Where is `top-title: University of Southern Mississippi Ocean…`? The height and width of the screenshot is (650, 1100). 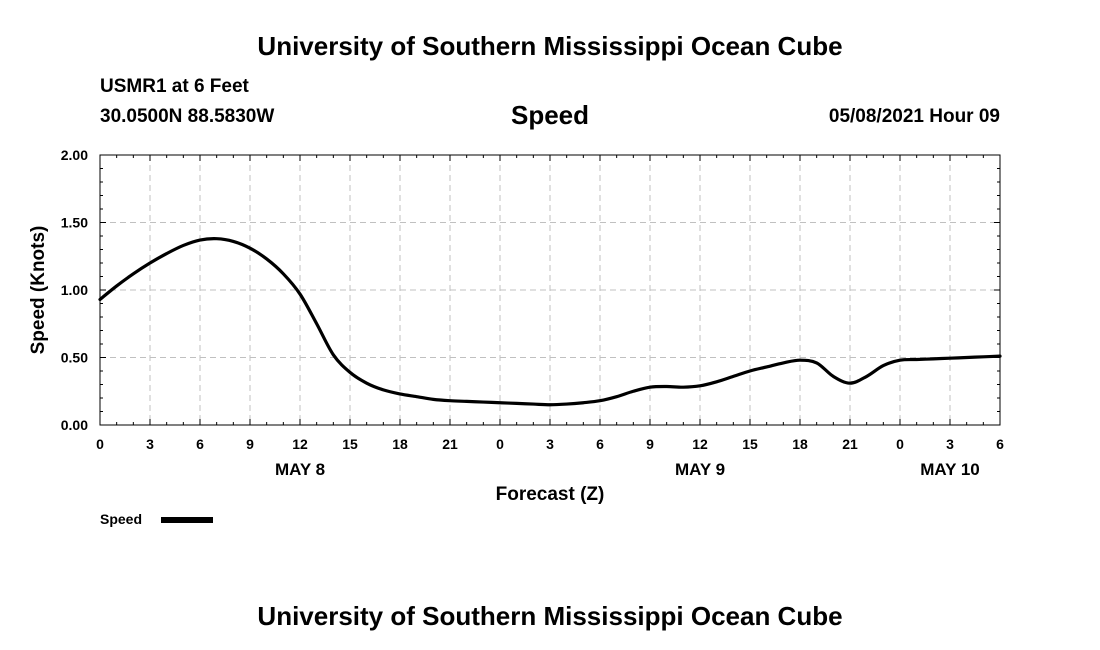
top-title: University of Southern Mississippi Ocean… is located at coordinates (550, 46).